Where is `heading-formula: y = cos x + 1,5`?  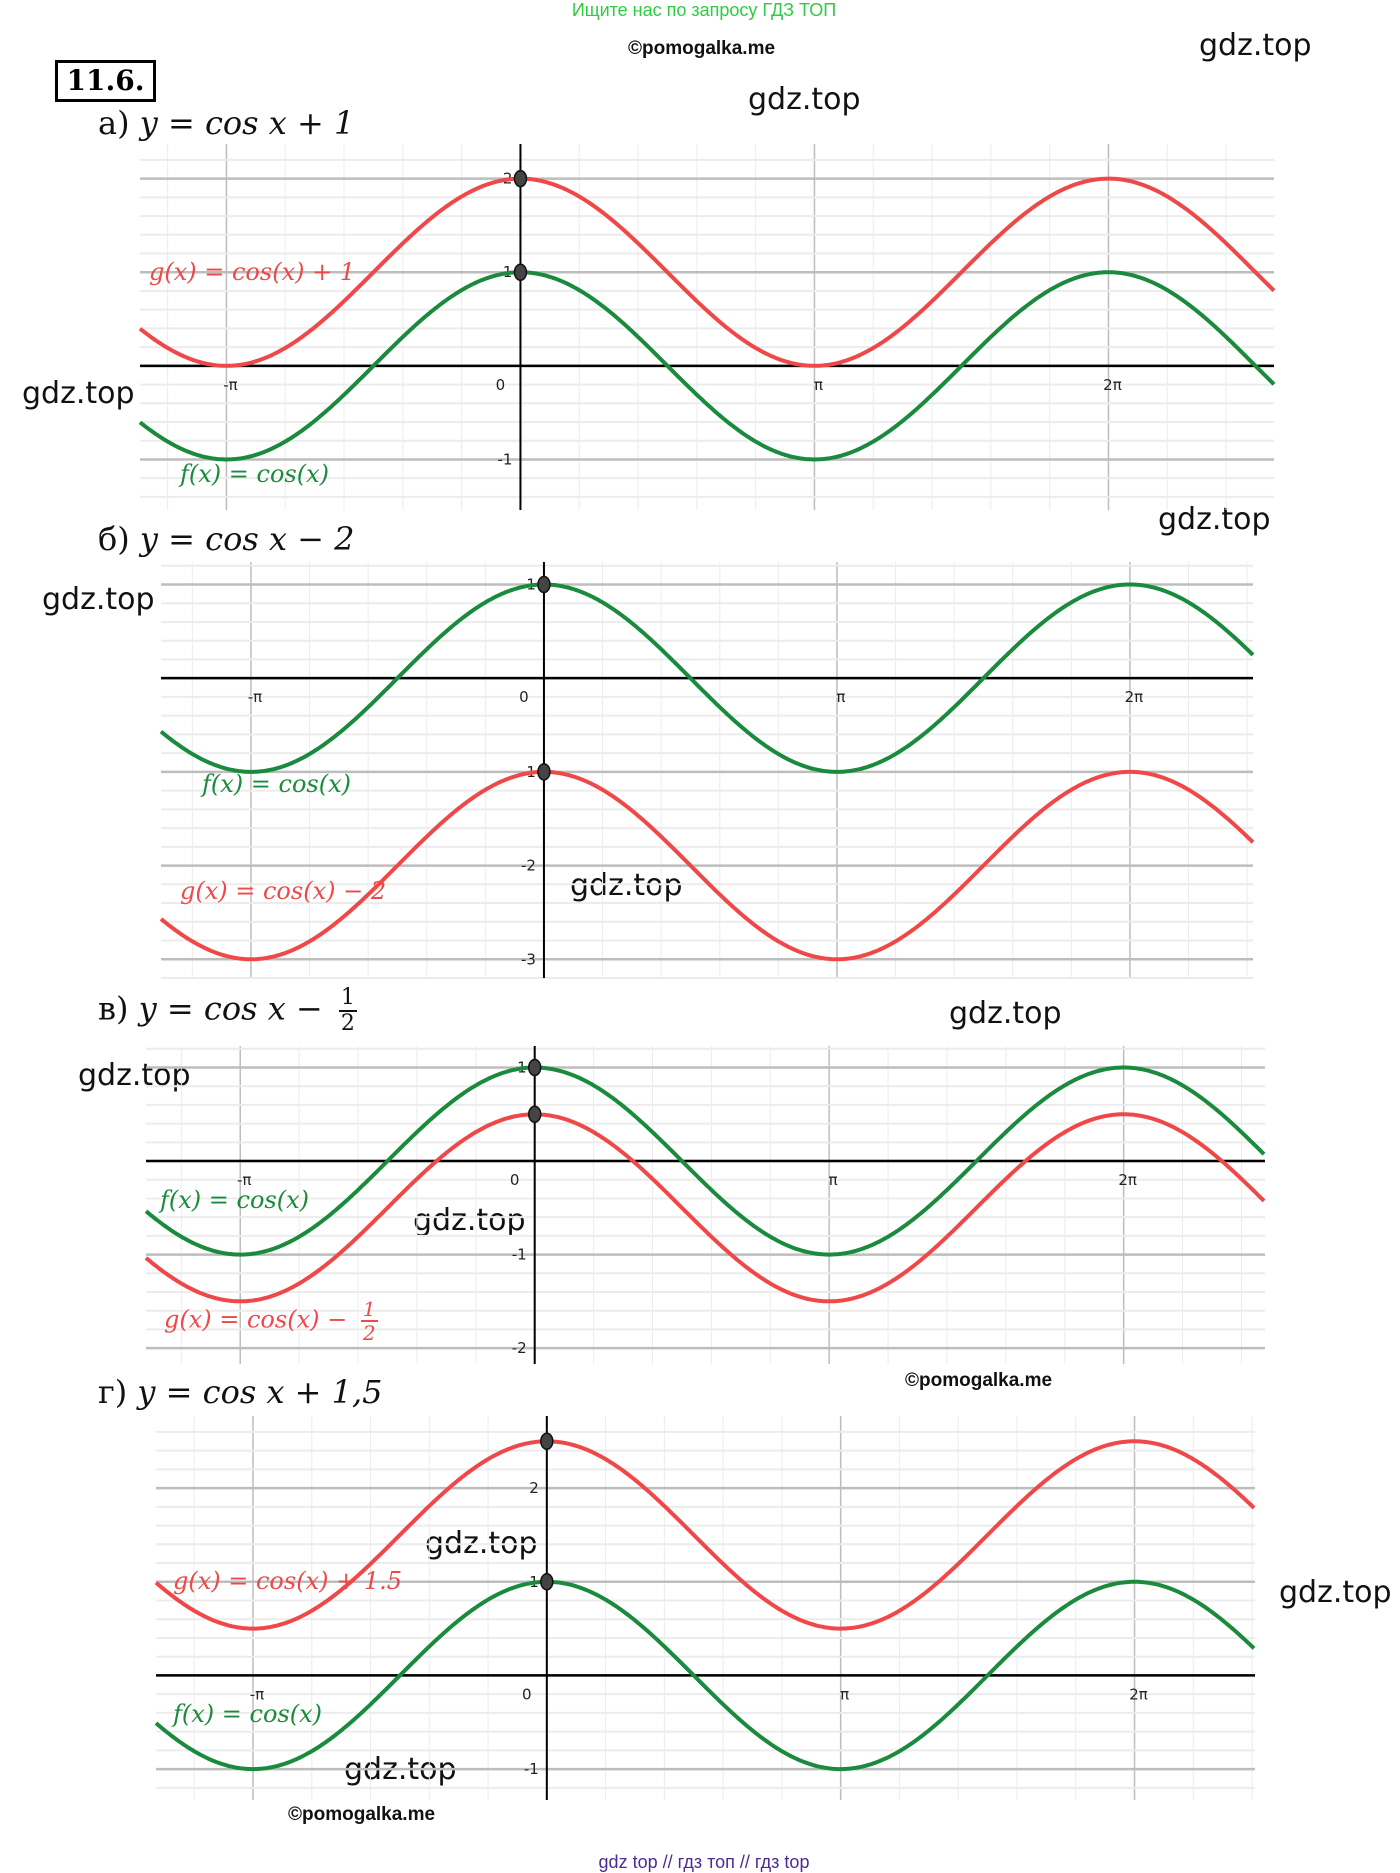 heading-formula: y = cos x + 1,5 is located at coordinates (260, 1392).